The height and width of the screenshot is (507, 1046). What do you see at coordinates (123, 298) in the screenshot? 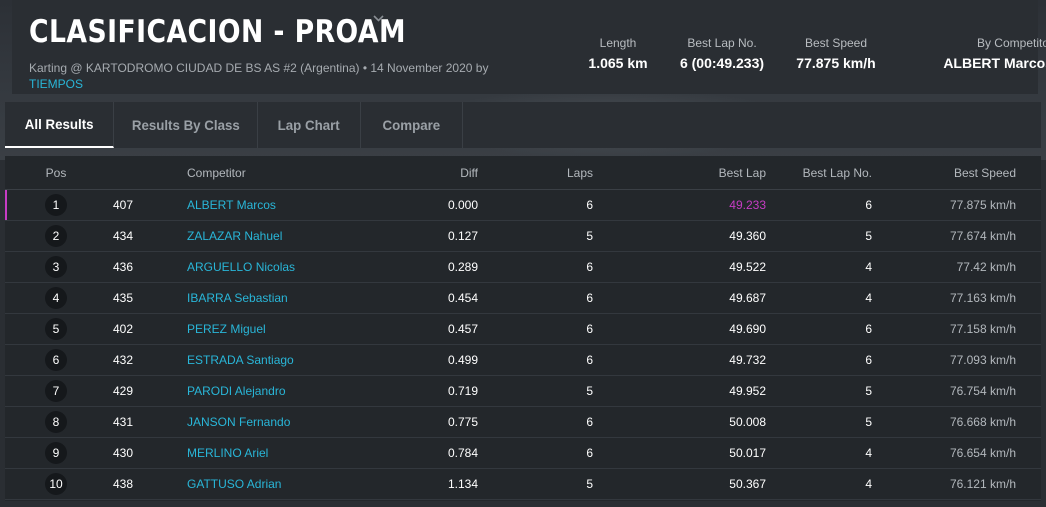
I see `kart-number: 435` at bounding box center [123, 298].